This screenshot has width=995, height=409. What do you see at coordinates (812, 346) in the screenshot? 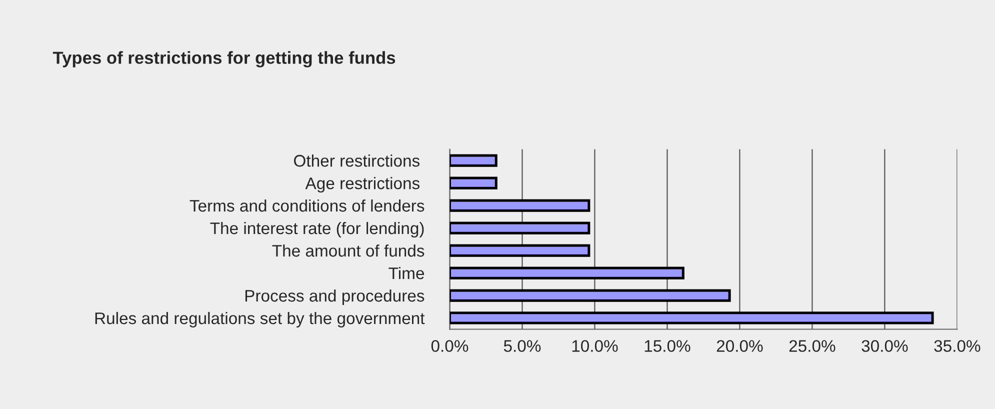
I see `x-tick-label: 25.0%` at bounding box center [812, 346].